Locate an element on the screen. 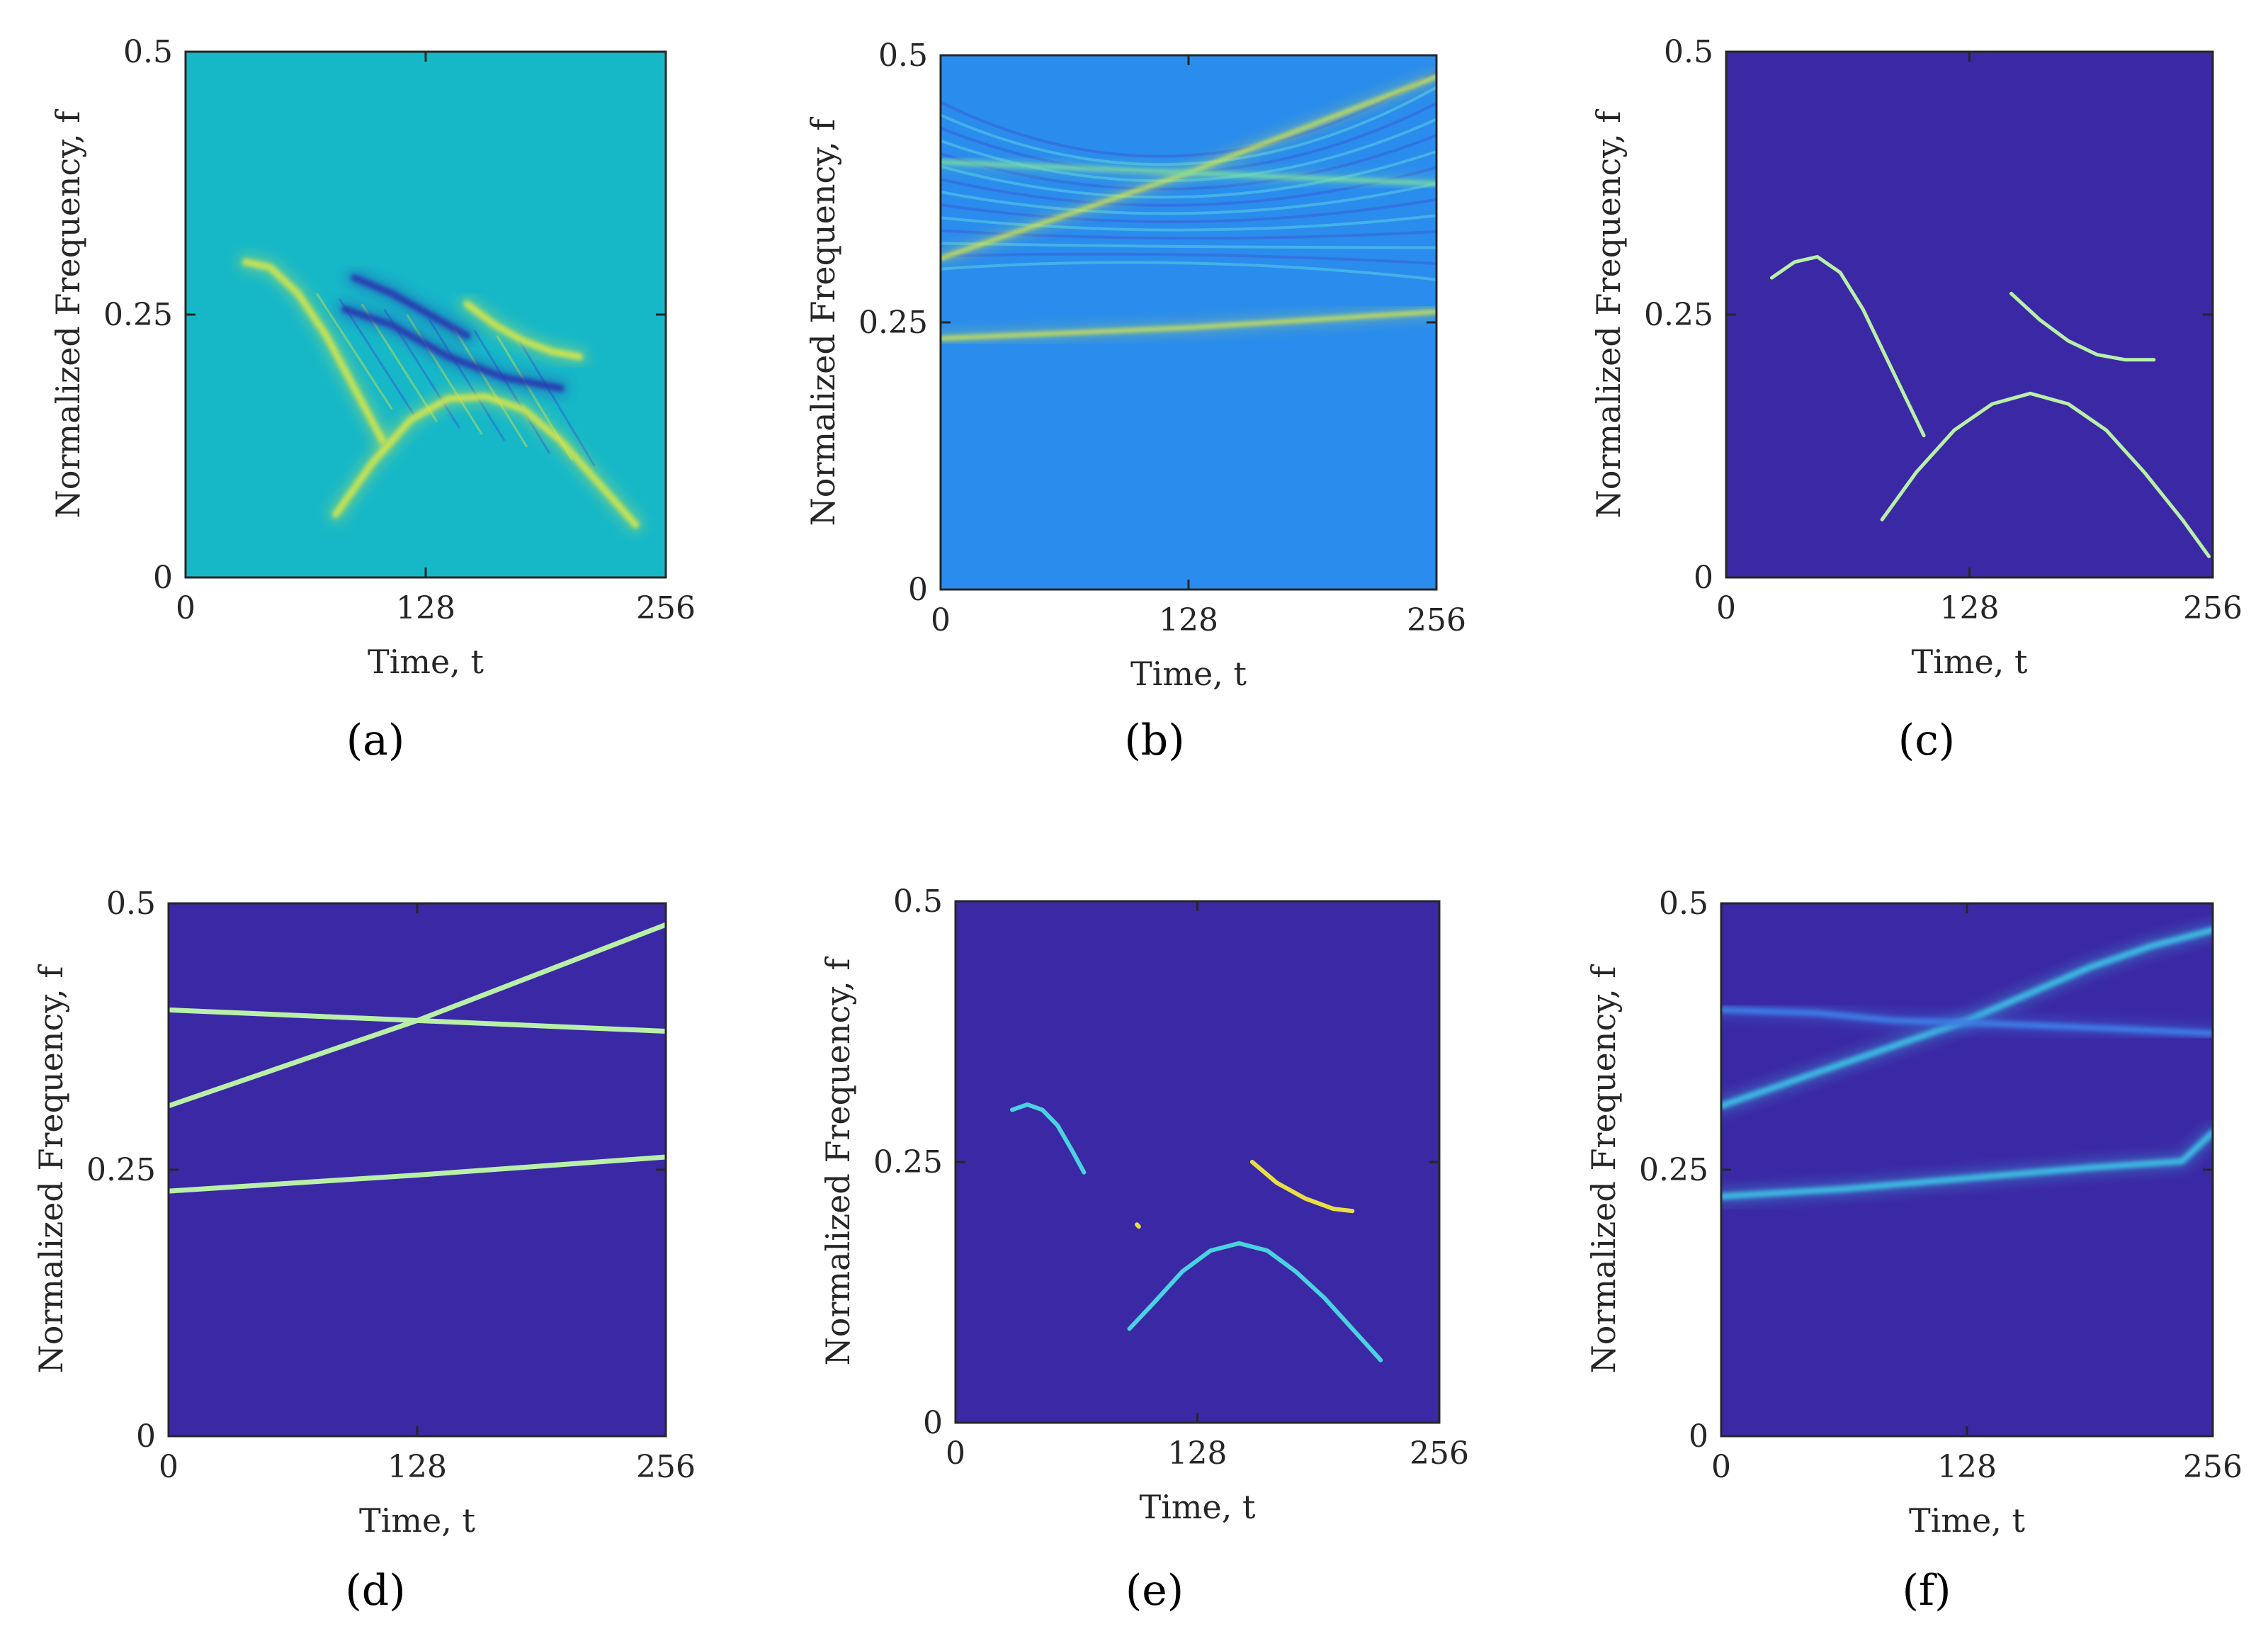  panel-label-a: (a) is located at coordinates (375, 741).